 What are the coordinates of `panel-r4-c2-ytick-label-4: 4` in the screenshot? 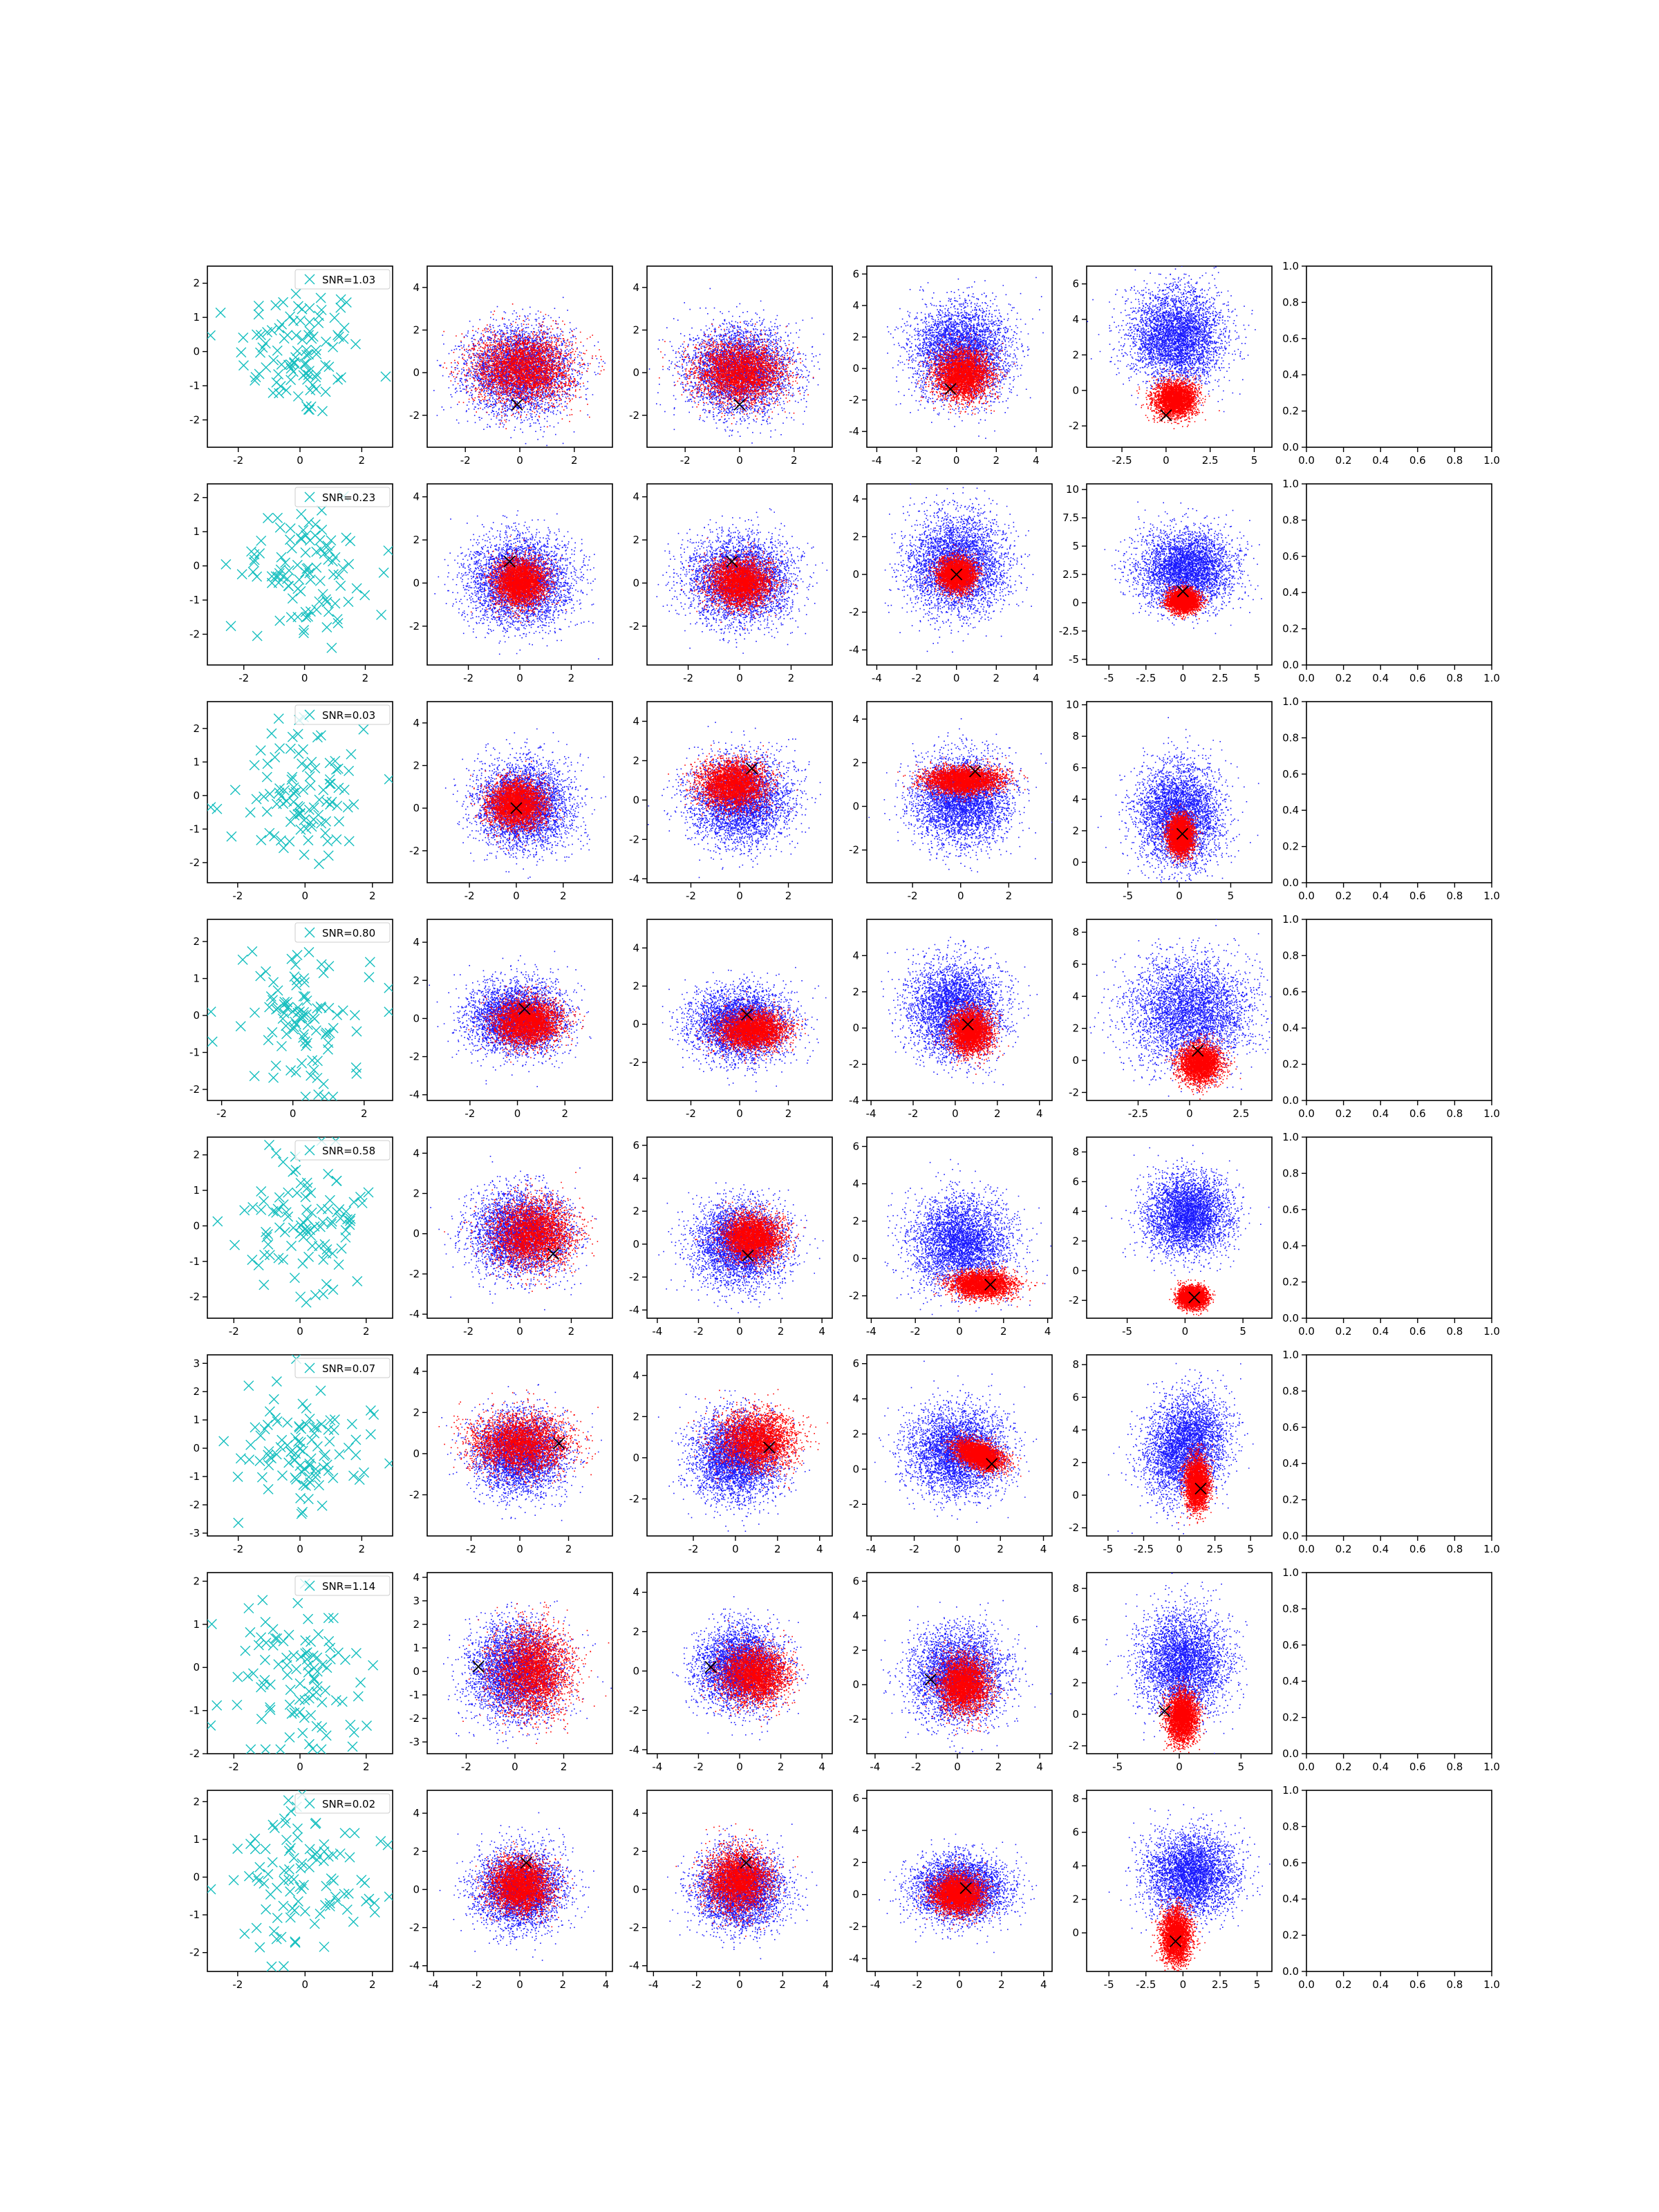 It's located at (417, 942).